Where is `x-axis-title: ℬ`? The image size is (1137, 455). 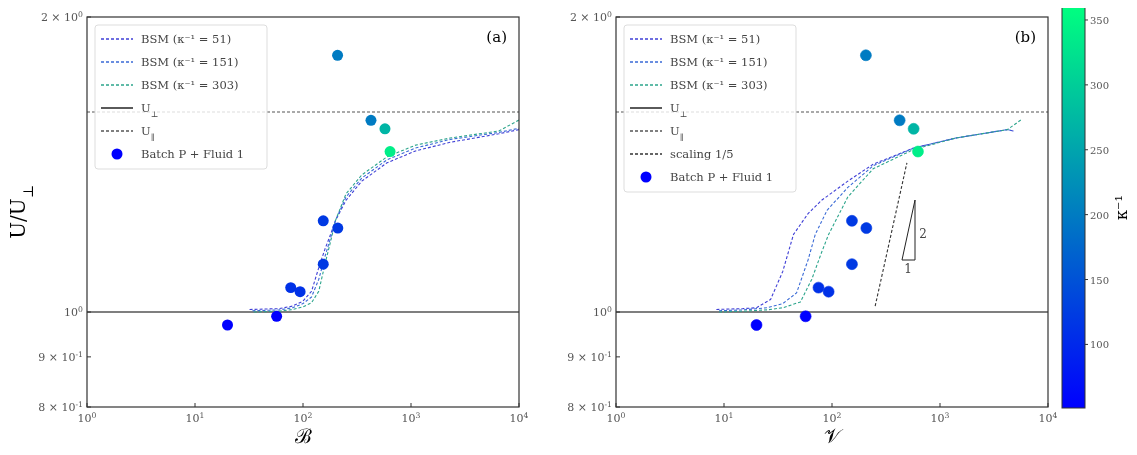
x-axis-title: ℬ is located at coordinates (303, 436).